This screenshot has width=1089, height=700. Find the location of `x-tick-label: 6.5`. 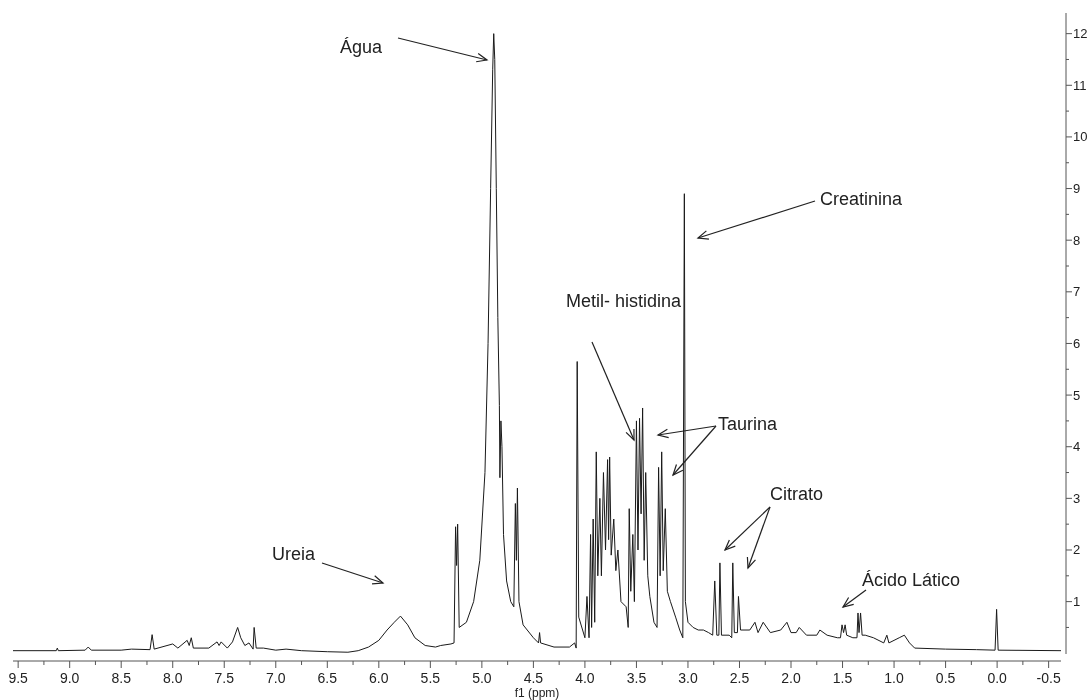

x-tick-label: 6.5 is located at coordinates (327, 678).